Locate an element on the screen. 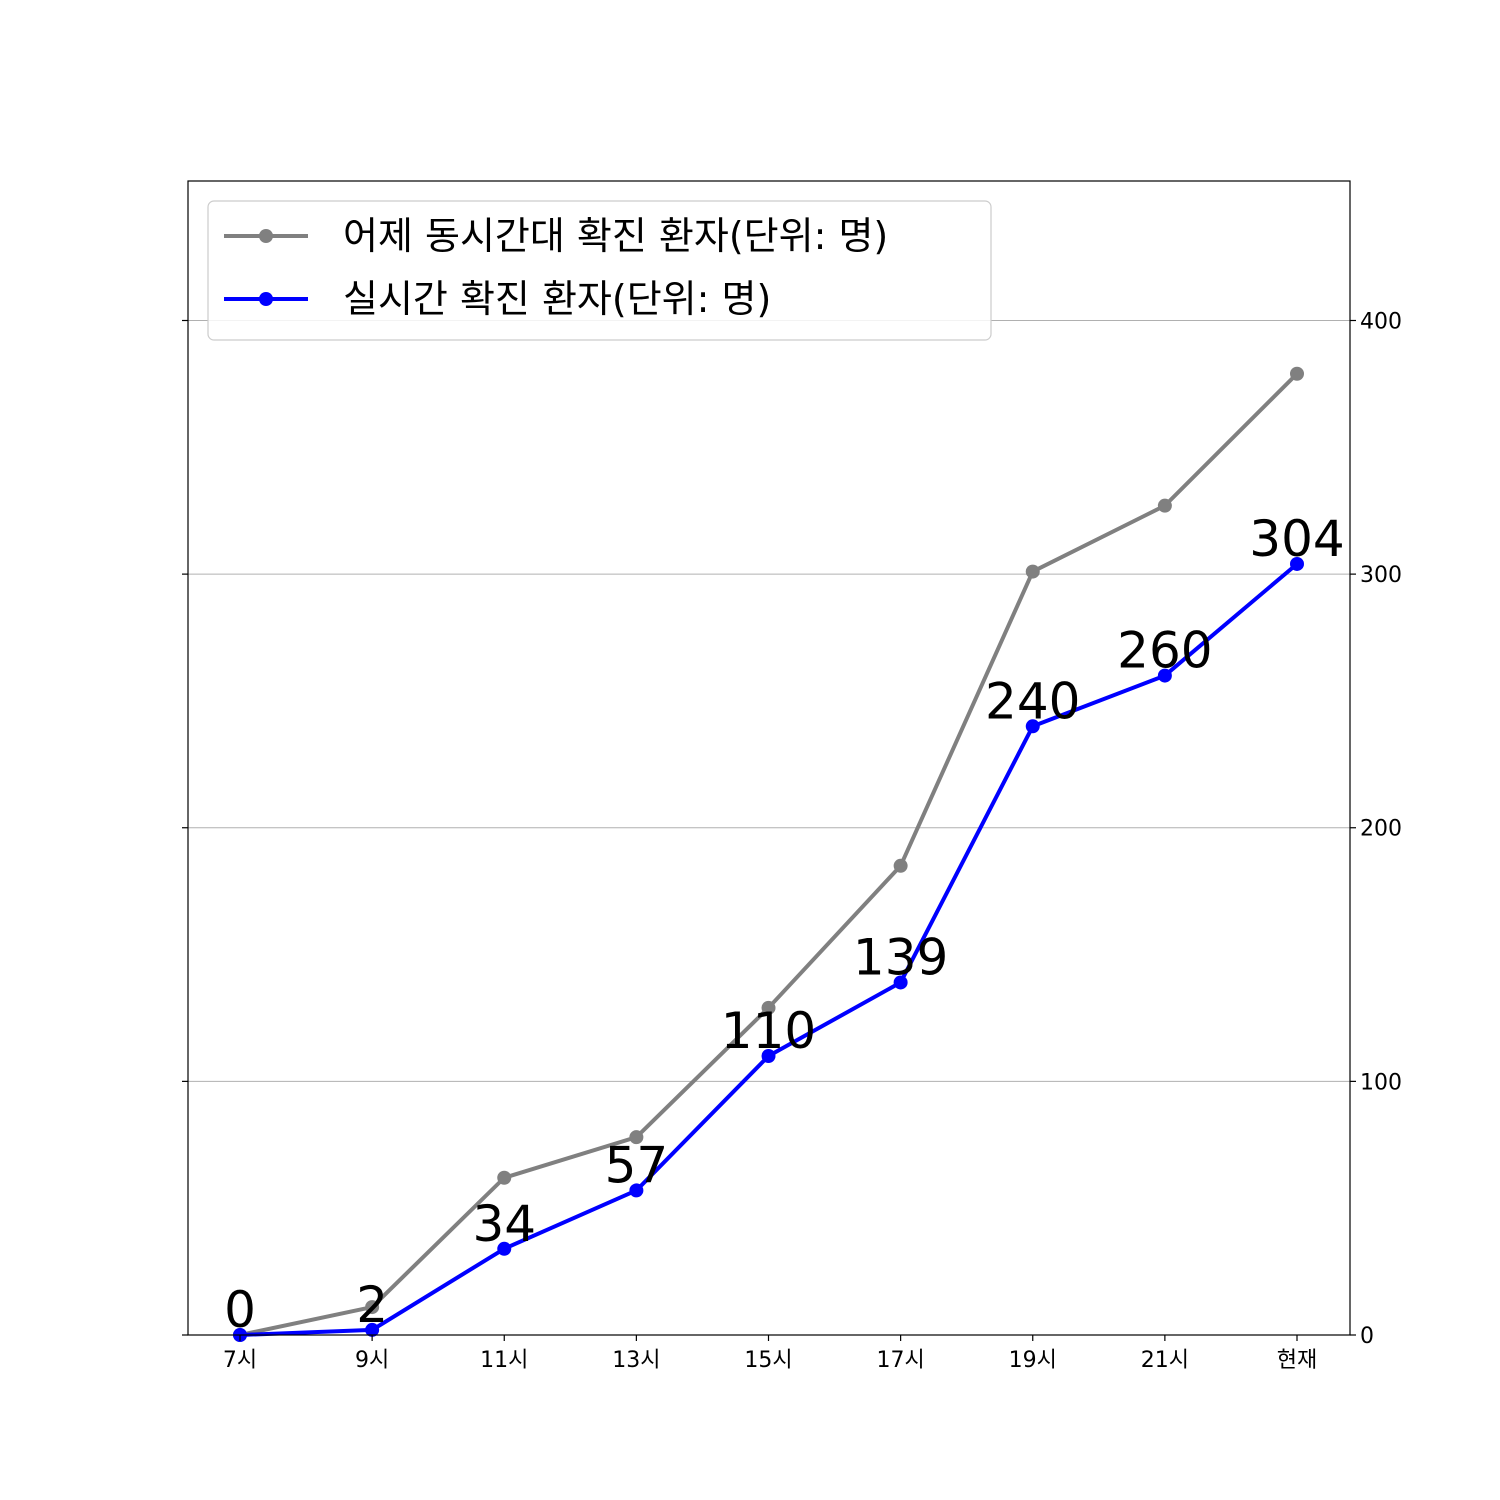 The width and height of the screenshot is (1500, 1500). data-label: 139 is located at coordinates (900, 957).